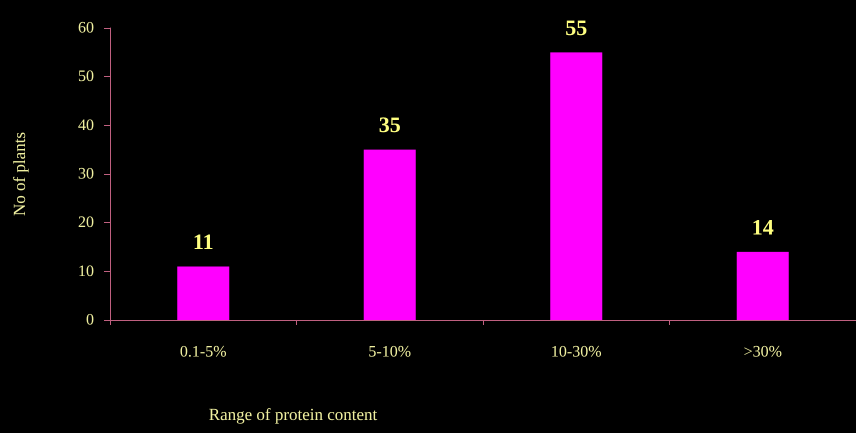  What do you see at coordinates (203, 241) in the screenshot?
I see `data-label: 11` at bounding box center [203, 241].